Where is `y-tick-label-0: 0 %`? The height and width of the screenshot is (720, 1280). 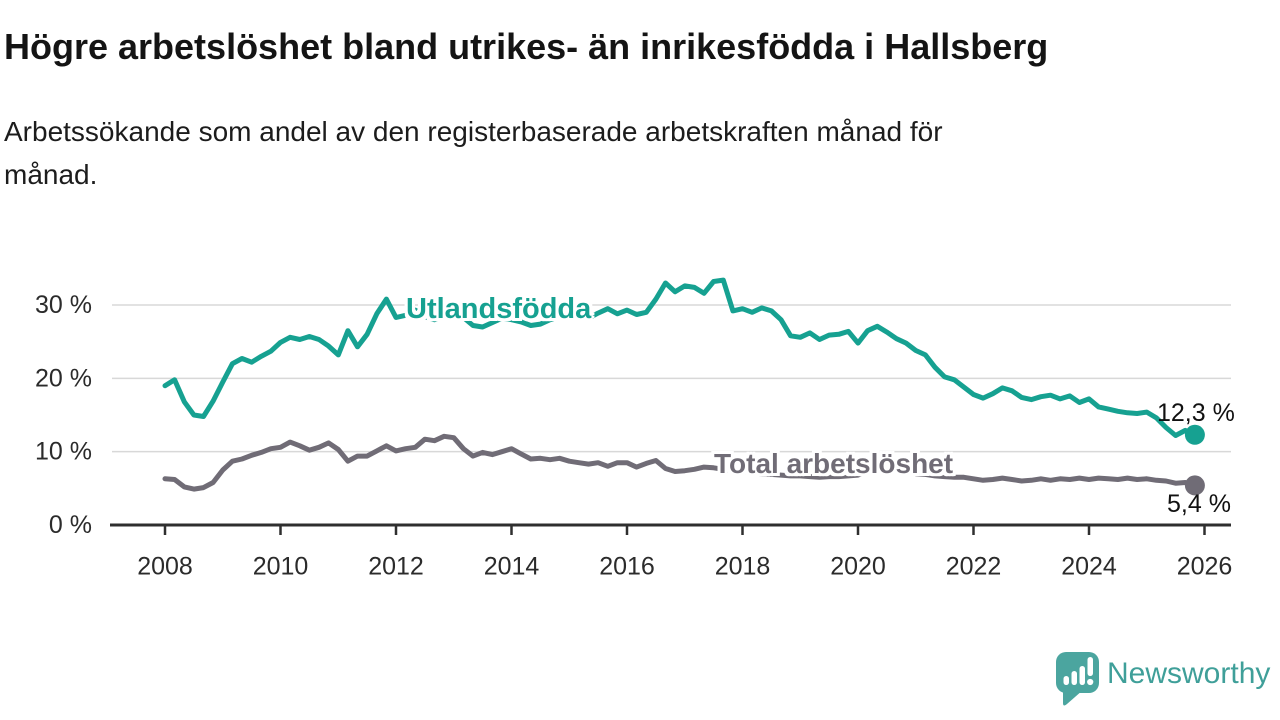 y-tick-label-0: 0 % is located at coordinates (70, 525).